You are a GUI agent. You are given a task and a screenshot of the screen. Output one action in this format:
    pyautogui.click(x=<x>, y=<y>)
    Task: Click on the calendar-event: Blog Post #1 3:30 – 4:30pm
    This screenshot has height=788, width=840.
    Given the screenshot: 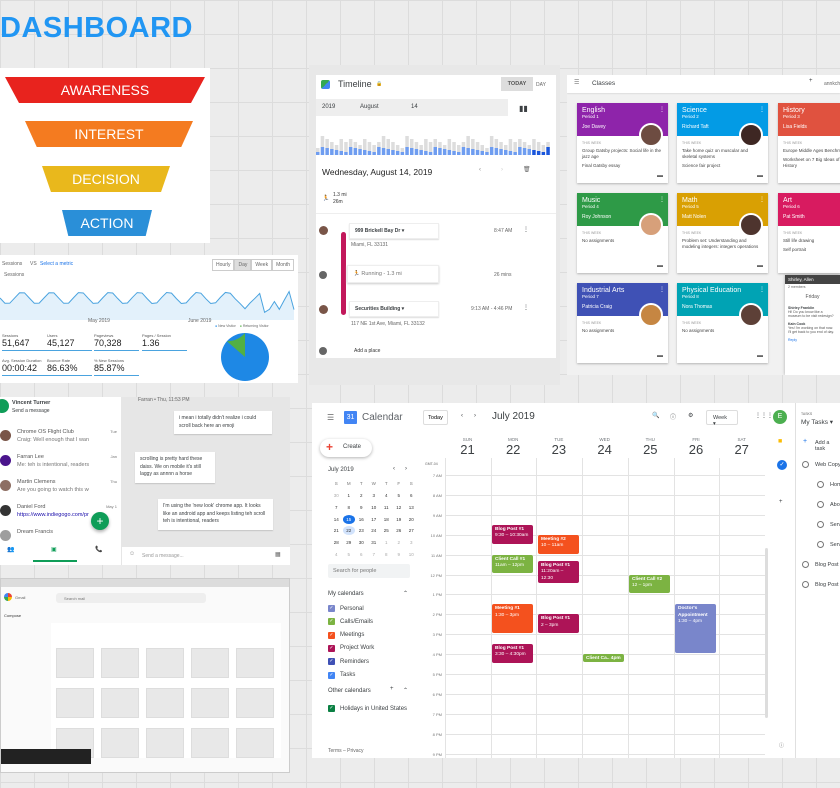 What is the action you would take?
    pyautogui.click(x=512, y=654)
    